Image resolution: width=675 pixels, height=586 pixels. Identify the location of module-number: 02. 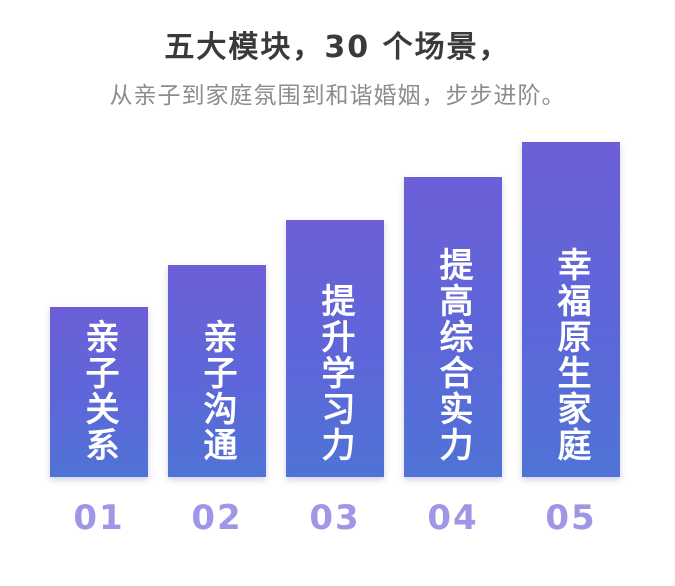
(217, 518).